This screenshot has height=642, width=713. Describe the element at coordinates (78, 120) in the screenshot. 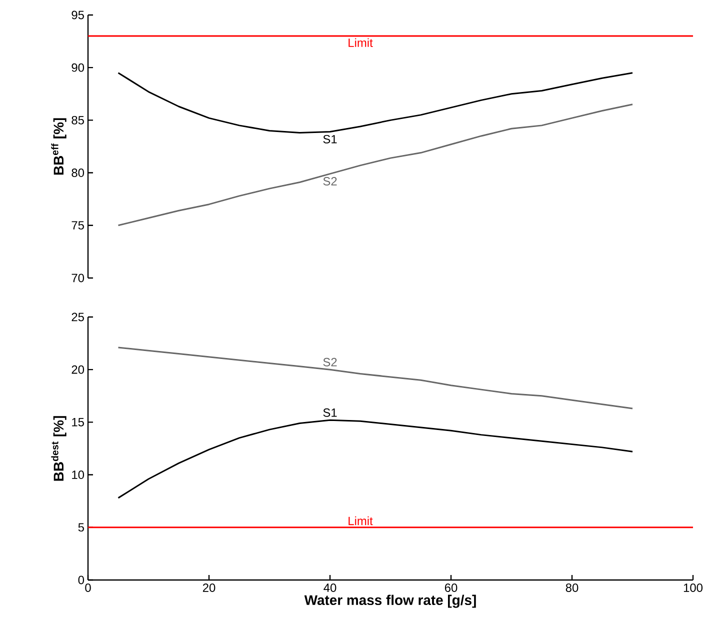

I see `y-tick-label: 85` at that location.